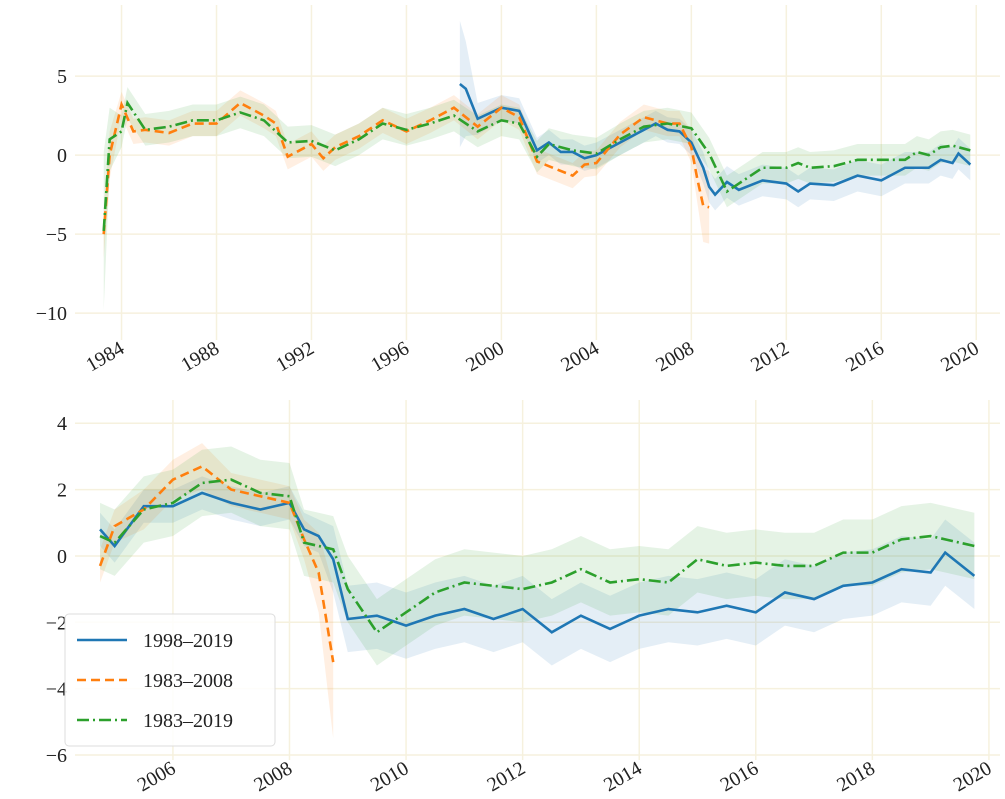 Image resolution: width=1005 pixels, height=799 pixels. Describe the element at coordinates (200, 356) in the screenshot. I see `x-tick-label: 1988` at that location.